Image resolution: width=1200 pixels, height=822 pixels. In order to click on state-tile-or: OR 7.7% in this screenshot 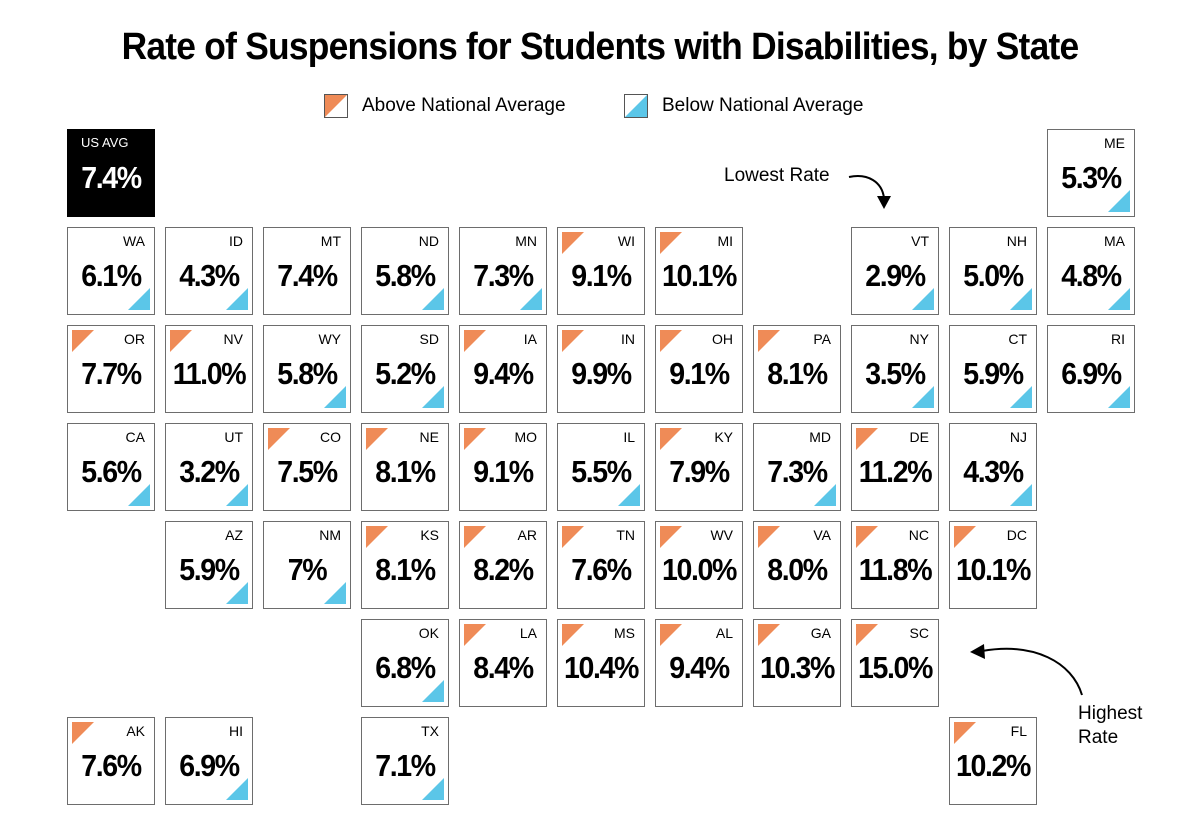, I will do `click(111, 369)`.